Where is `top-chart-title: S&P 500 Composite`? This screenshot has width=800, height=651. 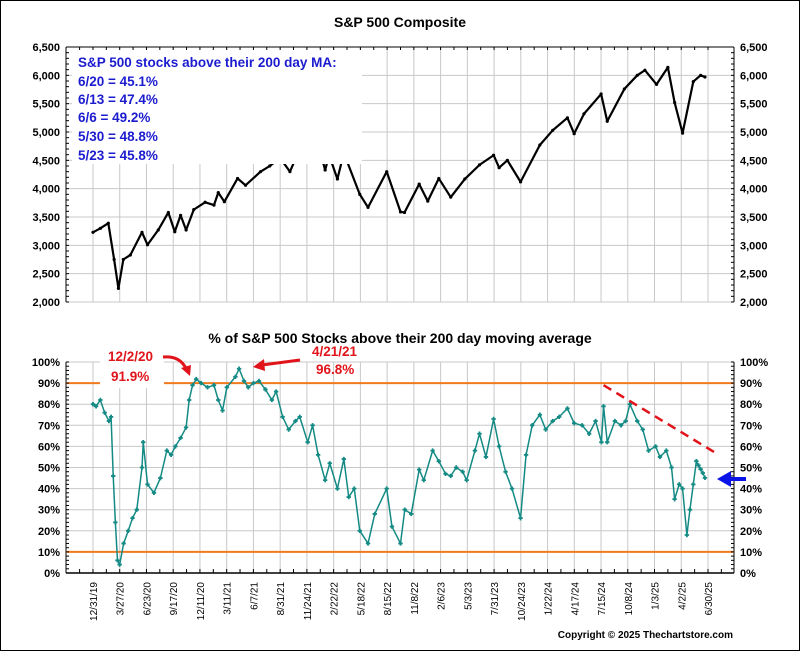
top-chart-title: S&P 500 Composite is located at coordinates (400, 22).